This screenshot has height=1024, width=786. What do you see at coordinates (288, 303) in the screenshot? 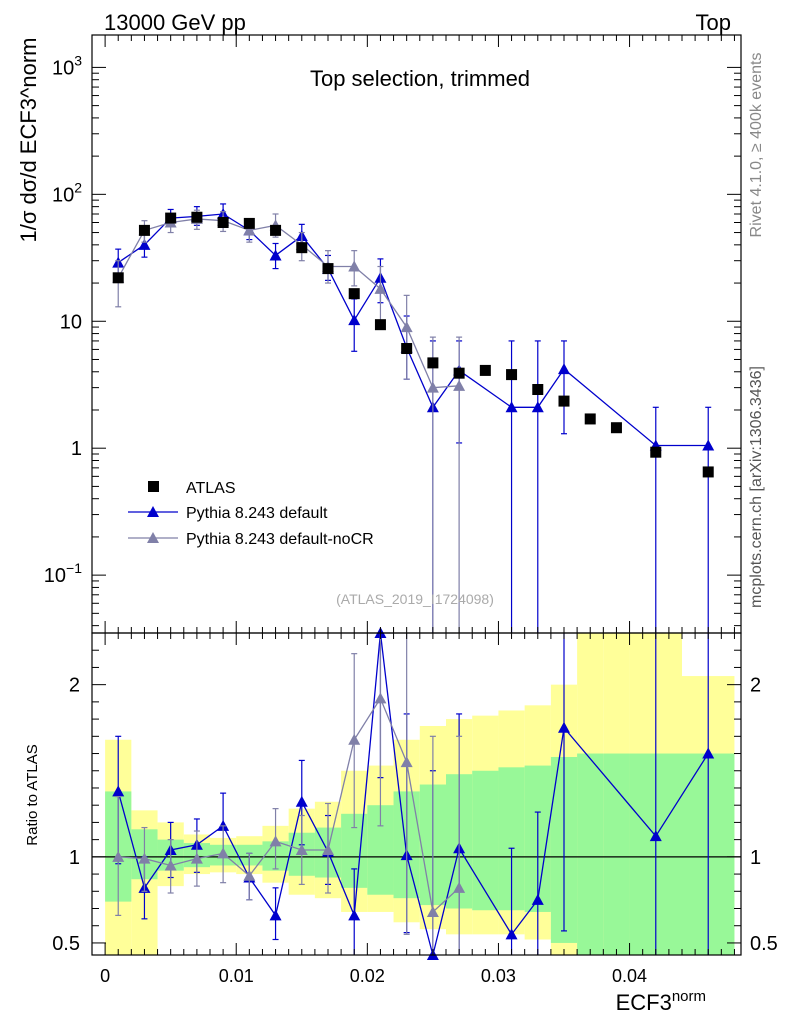
I see `main-line-nocr` at bounding box center [288, 303].